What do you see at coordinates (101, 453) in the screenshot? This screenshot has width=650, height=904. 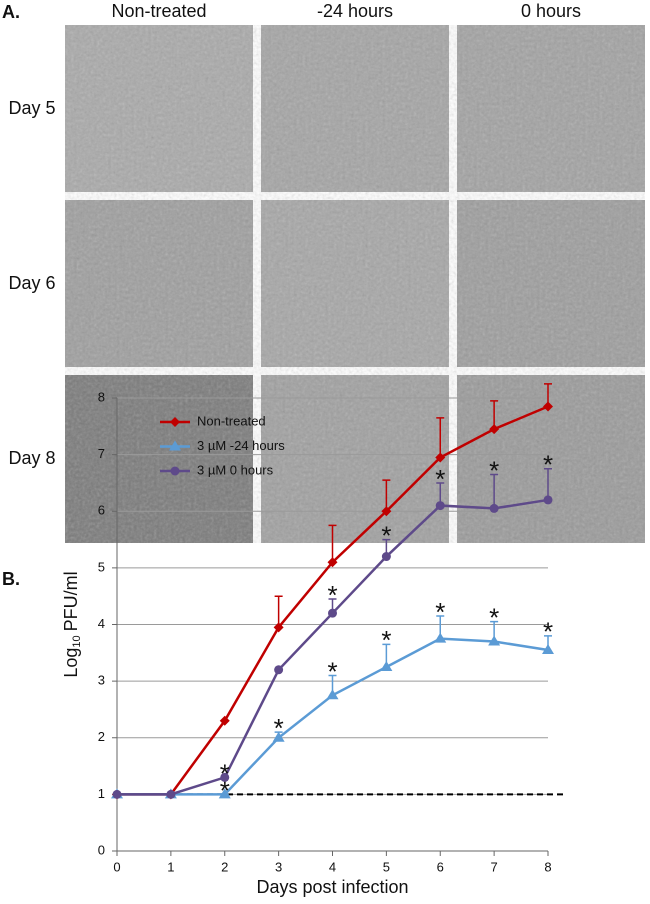 I see `y-tick-label: 7` at bounding box center [101, 453].